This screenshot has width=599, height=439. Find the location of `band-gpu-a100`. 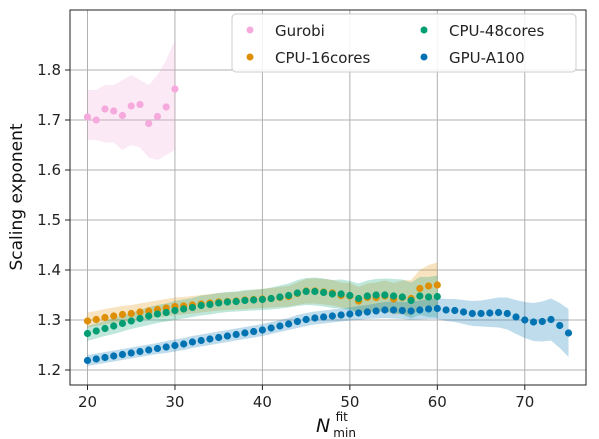

band-gpu-a100 is located at coordinates (328, 331).